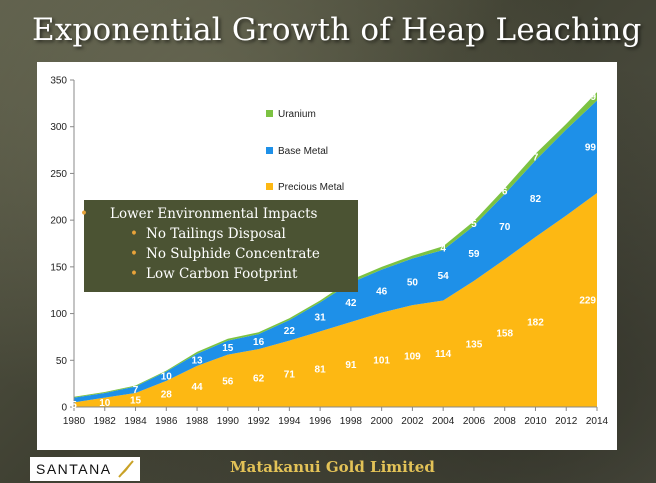 The height and width of the screenshot is (483, 656). I want to click on data-label-precious-metal: 15, so click(136, 400).